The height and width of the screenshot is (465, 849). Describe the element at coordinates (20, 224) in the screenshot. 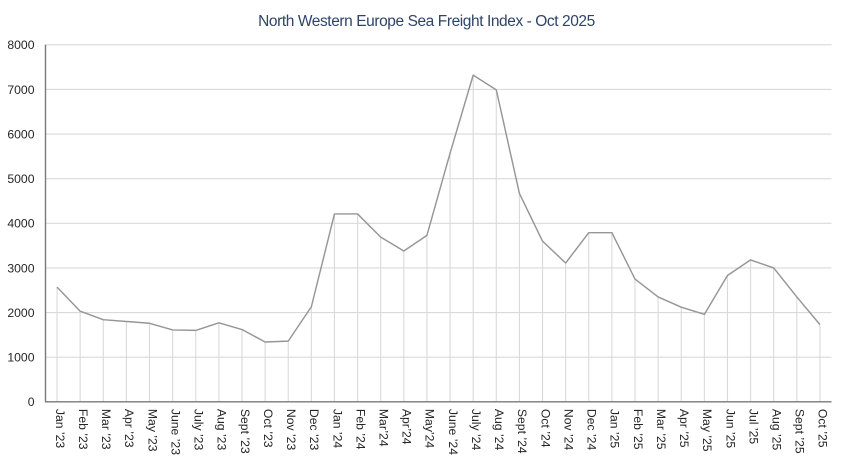

I see `svg-text: 4000` at that location.